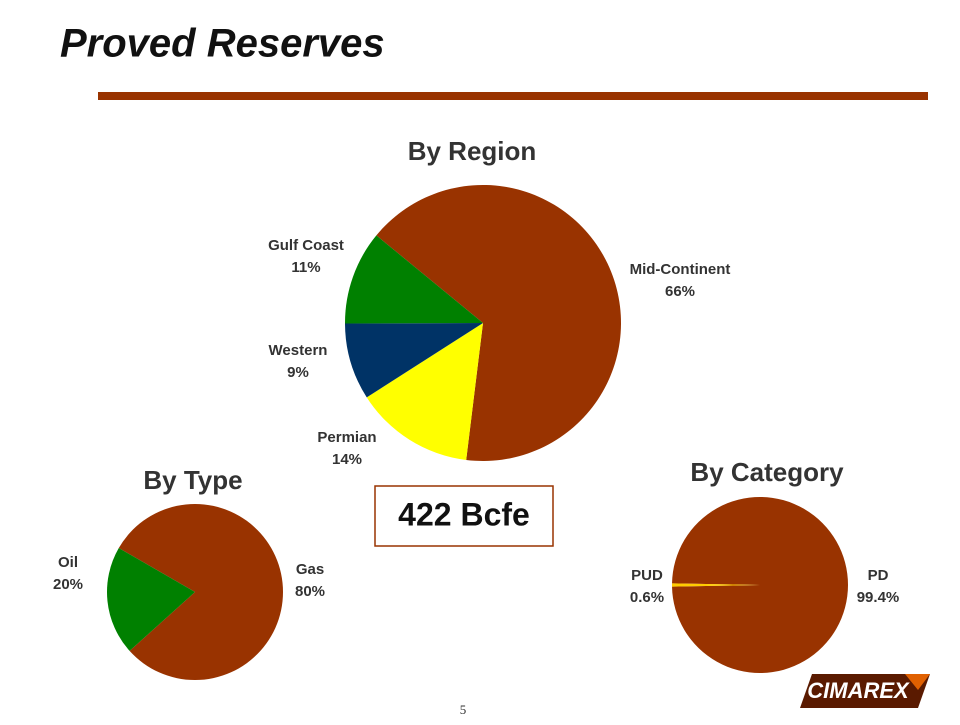  I want to click on chart-title: By Type, so click(192, 480).